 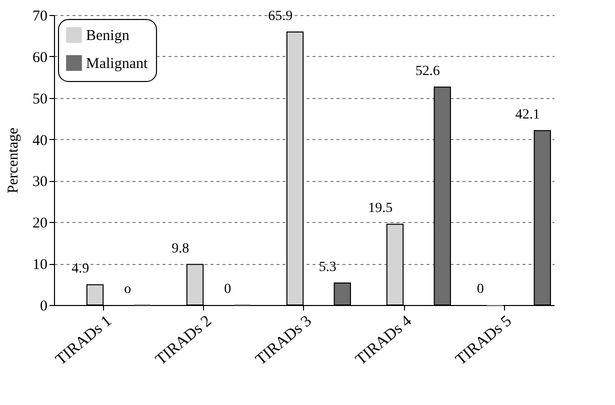 I want to click on data-label: 52.6, so click(x=427, y=72).